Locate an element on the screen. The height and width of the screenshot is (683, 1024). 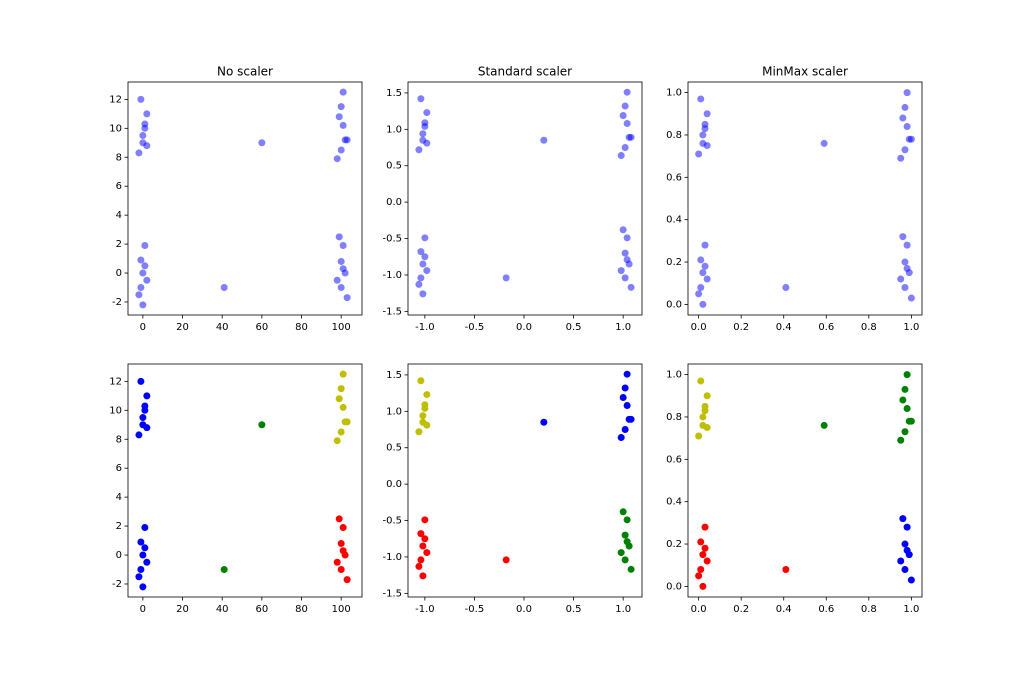
y-tick-label: -1.0 is located at coordinates (392, 275).